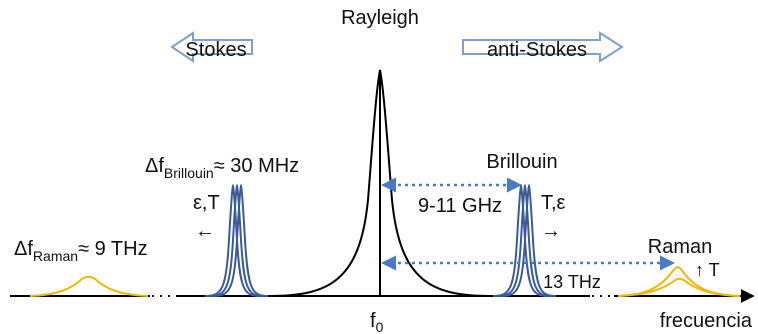  Describe the element at coordinates (89, 286) in the screenshot. I see `raman-peak-left` at that location.